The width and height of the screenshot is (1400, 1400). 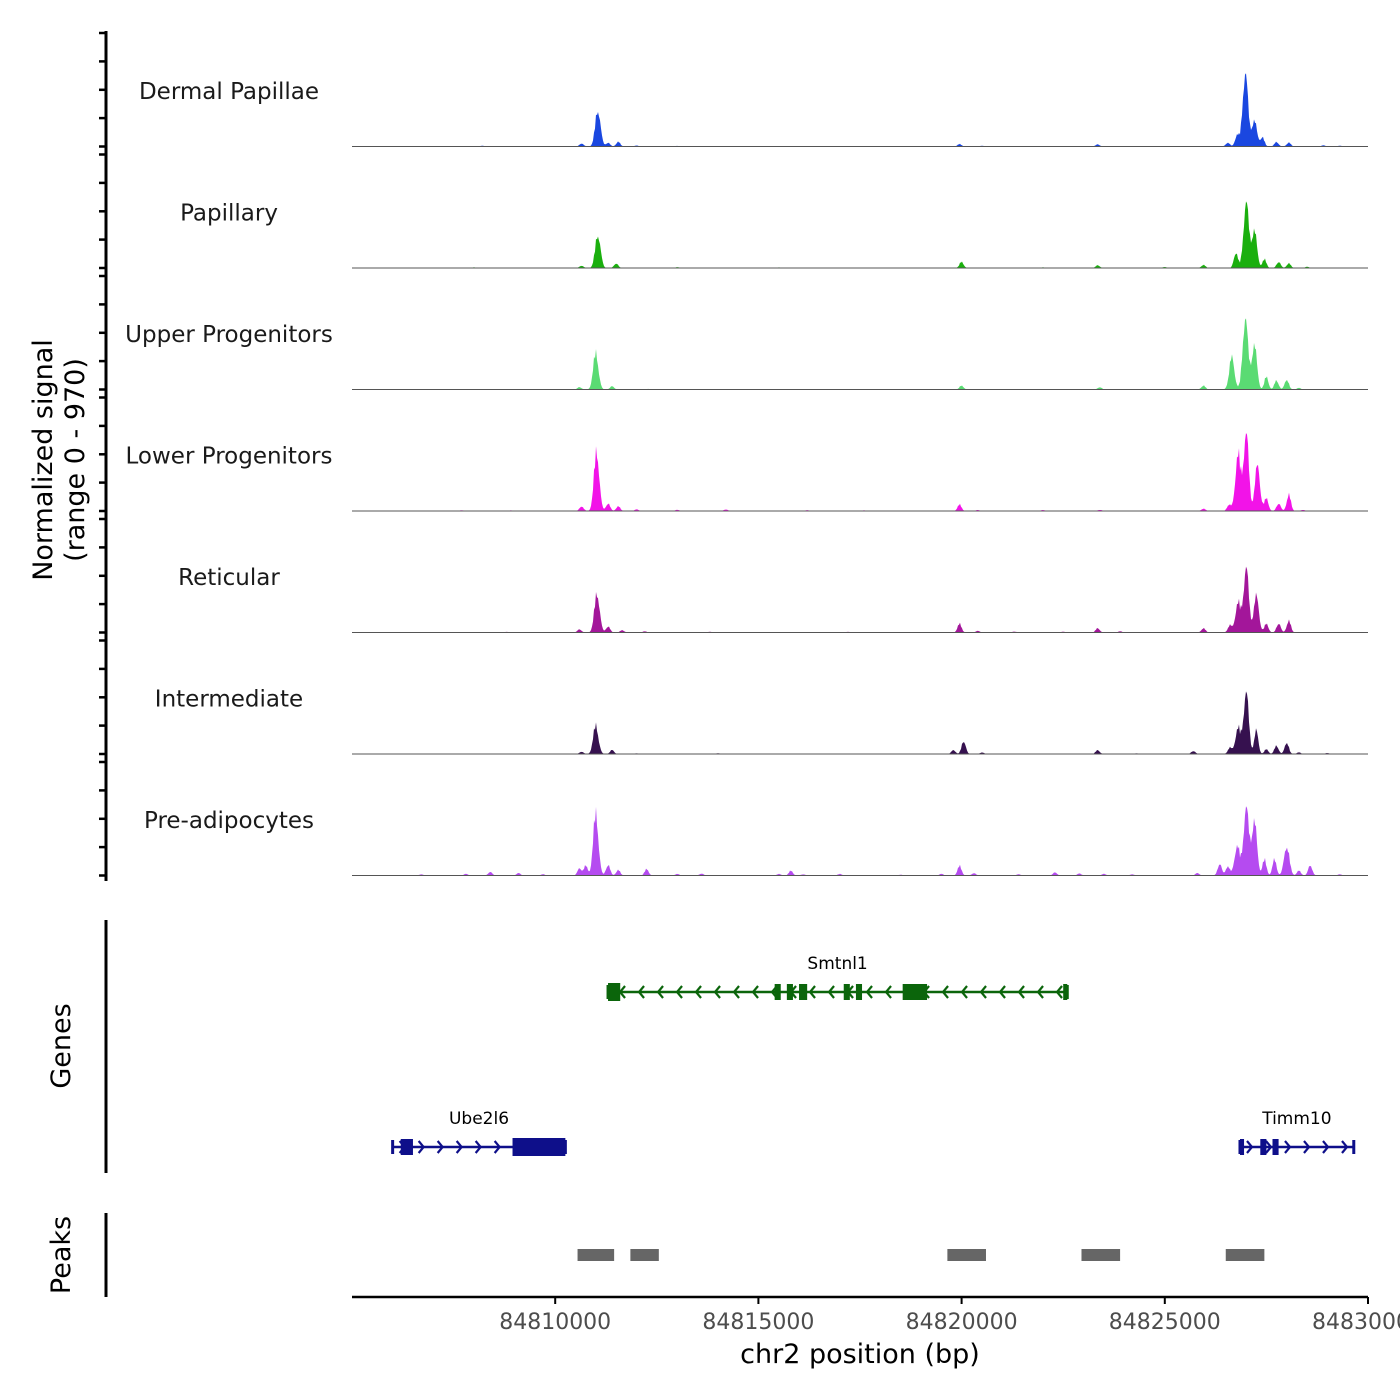 What do you see at coordinates (758, 1322) in the screenshot?
I see `x-tick-label: 84815000` at bounding box center [758, 1322].